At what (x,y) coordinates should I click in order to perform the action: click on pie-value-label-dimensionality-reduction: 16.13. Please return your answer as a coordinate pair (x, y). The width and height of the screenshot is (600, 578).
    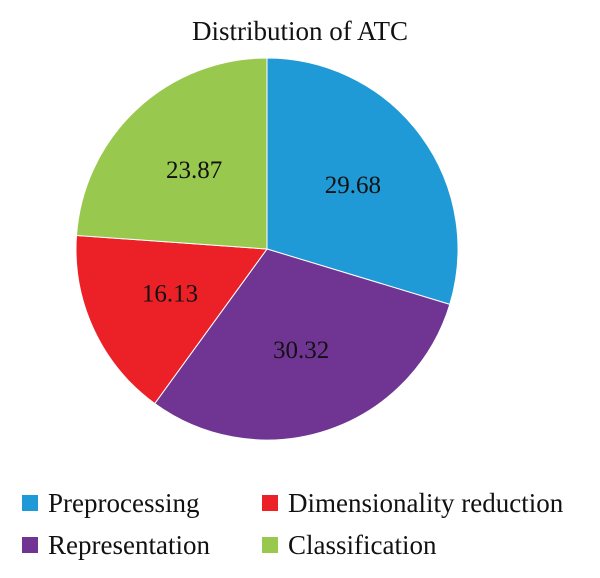
    Looking at the image, I should click on (170, 294).